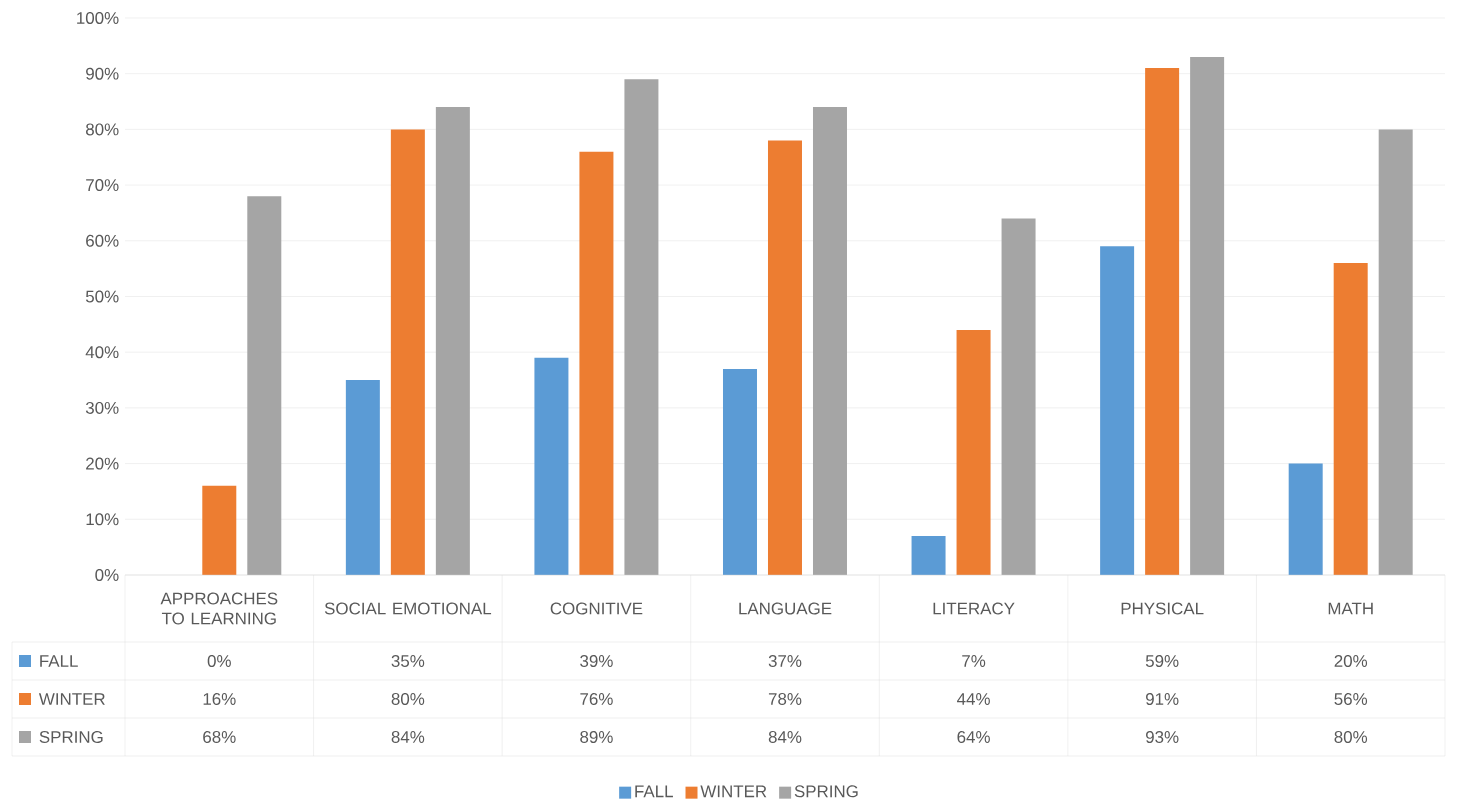 The width and height of the screenshot is (1458, 804). What do you see at coordinates (98, 17) in the screenshot?
I see `y-tick-label: 100%` at bounding box center [98, 17].